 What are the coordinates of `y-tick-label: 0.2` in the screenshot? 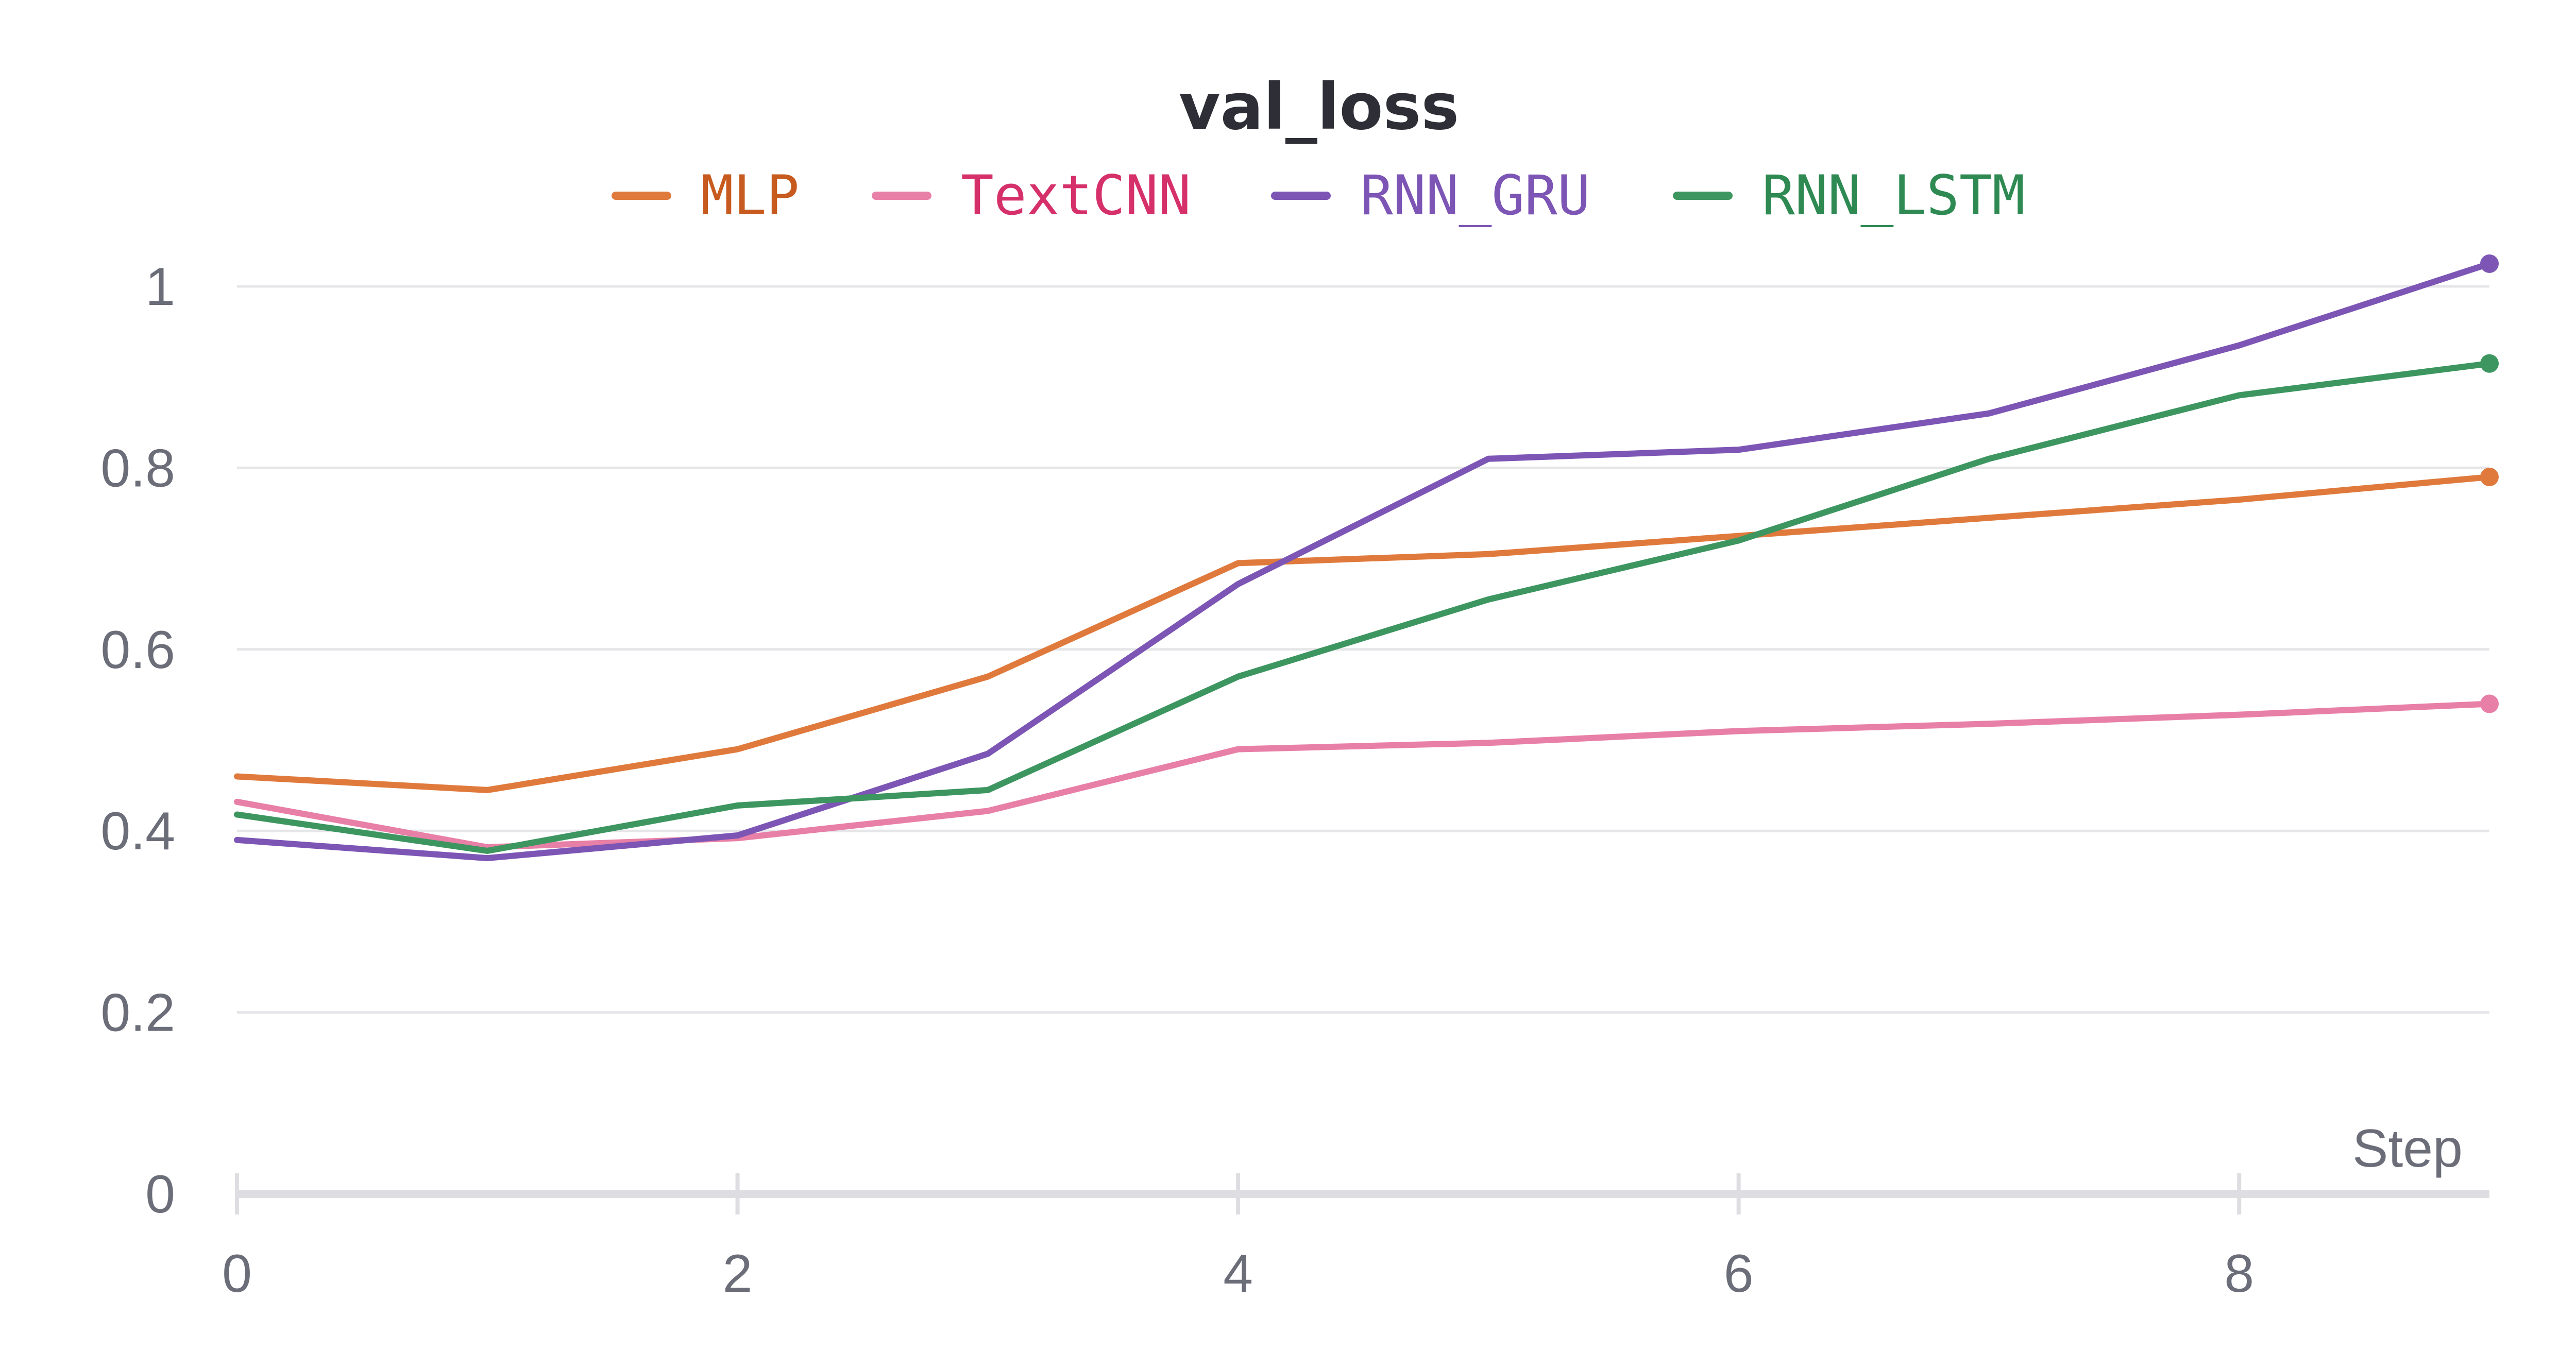 It's located at (137, 1013).